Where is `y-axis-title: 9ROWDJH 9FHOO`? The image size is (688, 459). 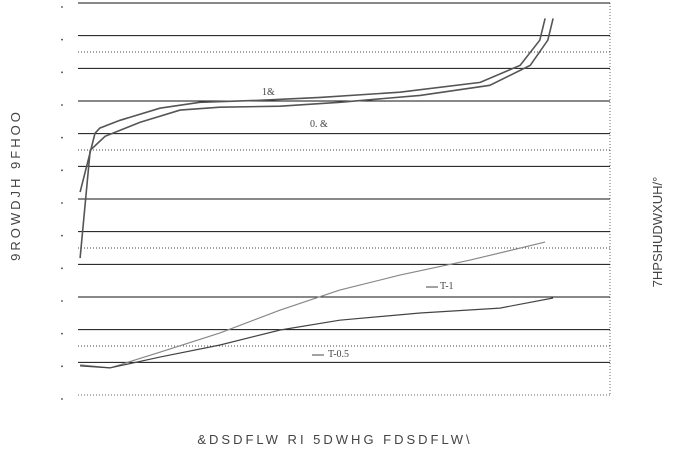
y-axis-title: 9ROWDJH 9FHOO is located at coordinates (15, 185).